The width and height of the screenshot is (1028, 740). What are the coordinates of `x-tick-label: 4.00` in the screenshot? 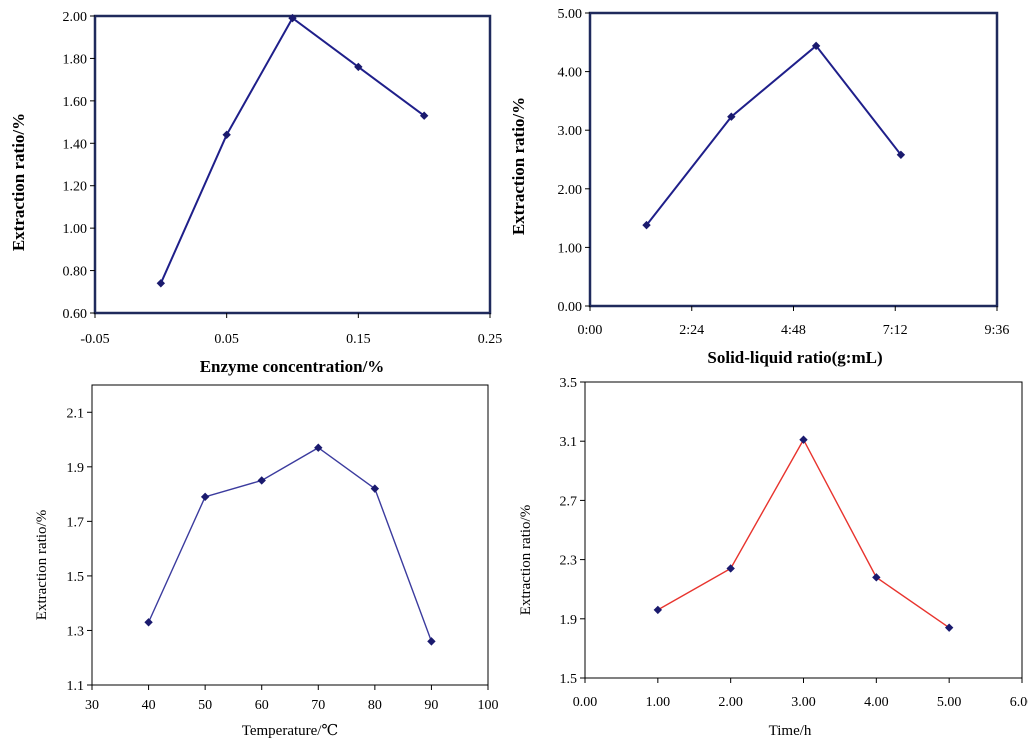 It's located at (876, 702).